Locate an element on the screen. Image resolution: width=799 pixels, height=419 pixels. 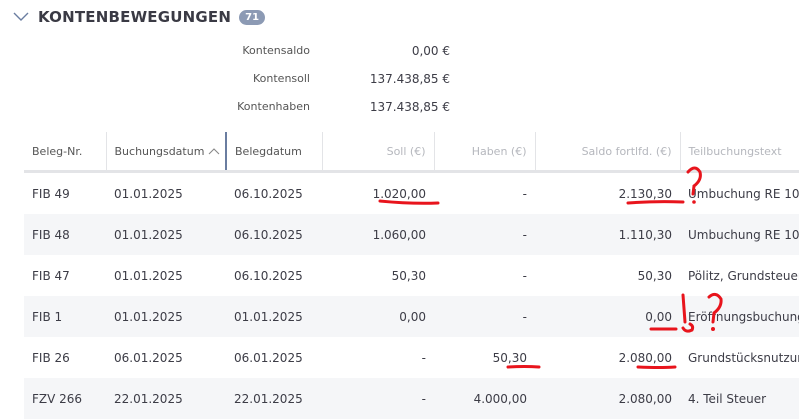
cell-teilbuchungstext: Pölitz, Grundsteuer is located at coordinates (743, 275).